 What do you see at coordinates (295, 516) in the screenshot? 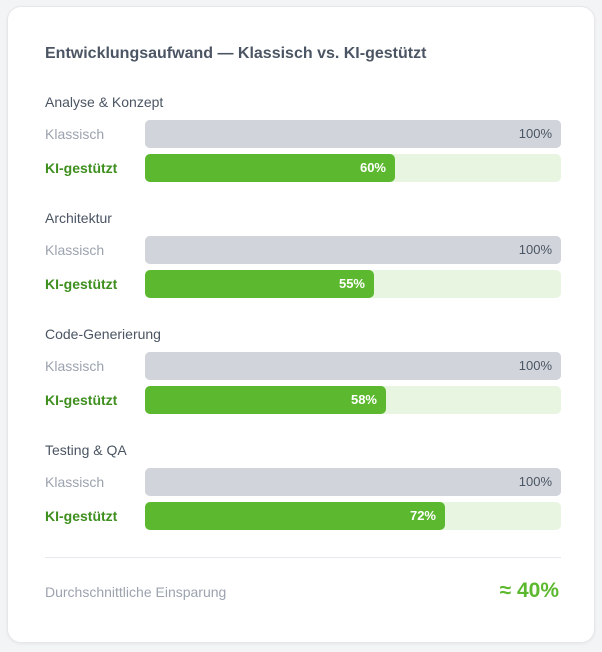
I see `bar: 72%` at bounding box center [295, 516].